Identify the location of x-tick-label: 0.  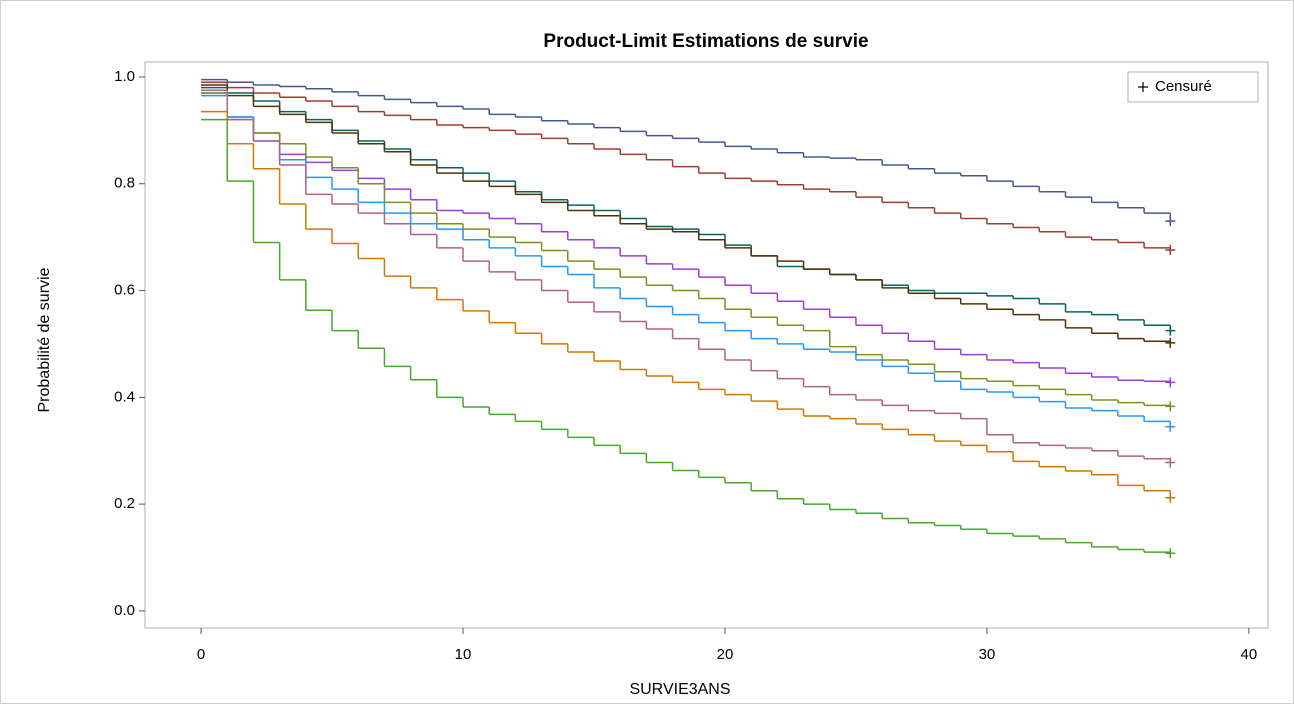
(201, 654).